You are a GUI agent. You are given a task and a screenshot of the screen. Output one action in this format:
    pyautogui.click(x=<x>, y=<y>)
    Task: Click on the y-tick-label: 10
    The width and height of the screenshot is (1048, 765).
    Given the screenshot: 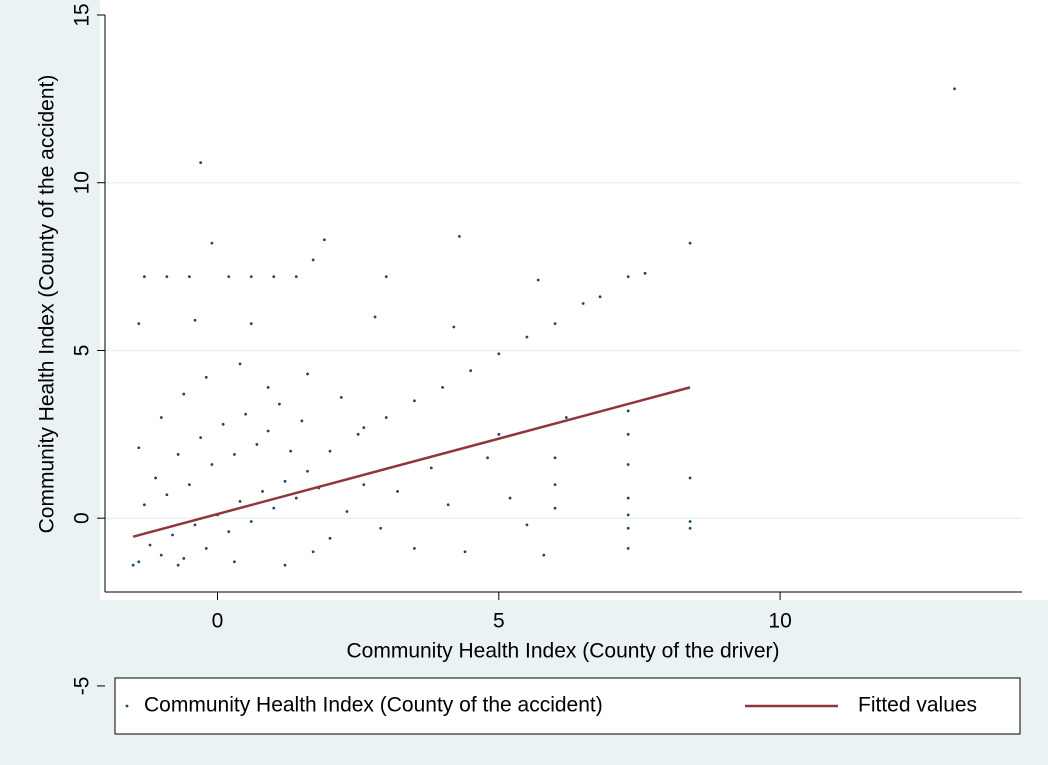 What is the action you would take?
    pyautogui.click(x=82, y=182)
    